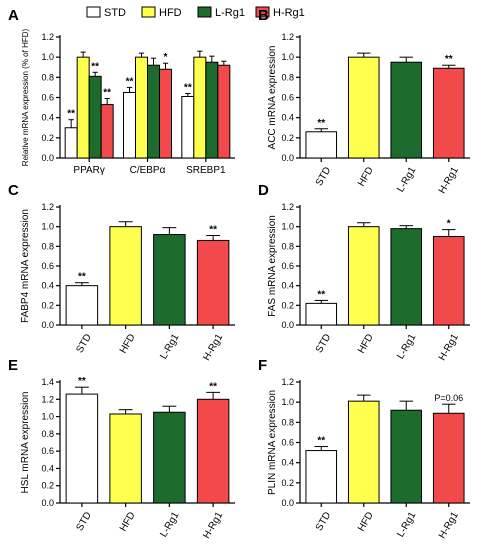 The image size is (488, 550). I want to click on y-tick-label: 1.4, so click(47, 382).